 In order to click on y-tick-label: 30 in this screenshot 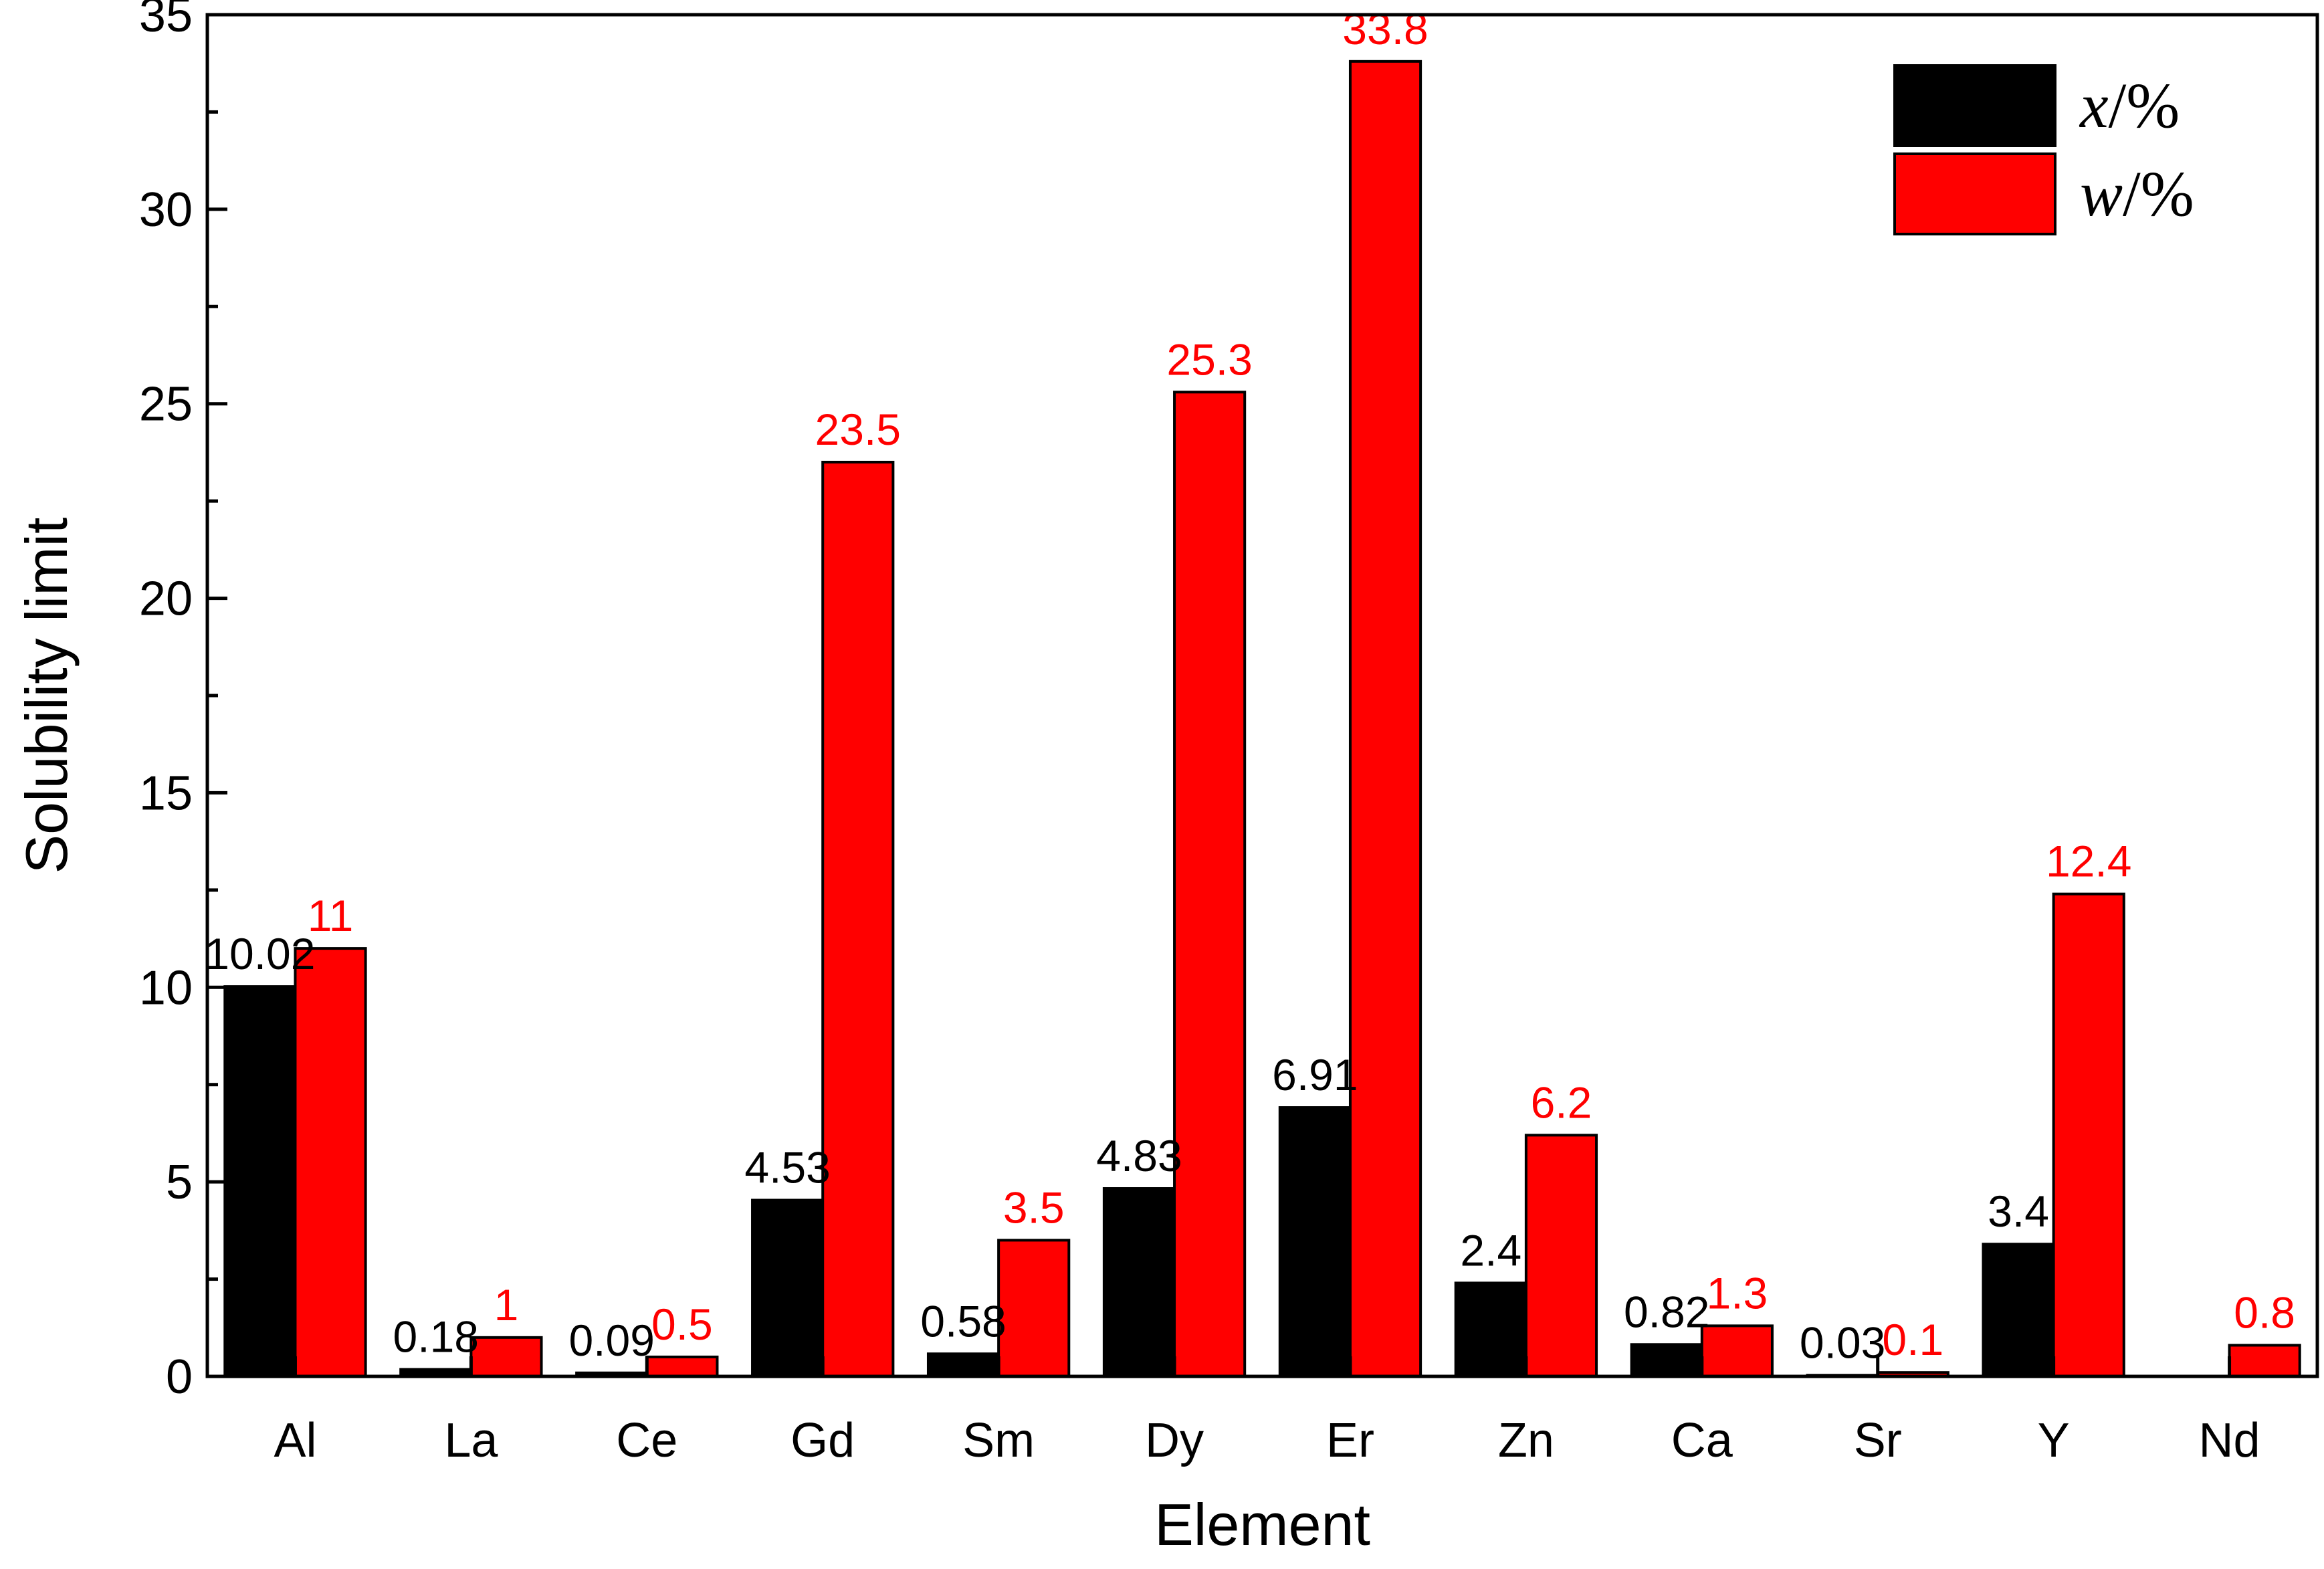, I will do `click(166, 210)`.